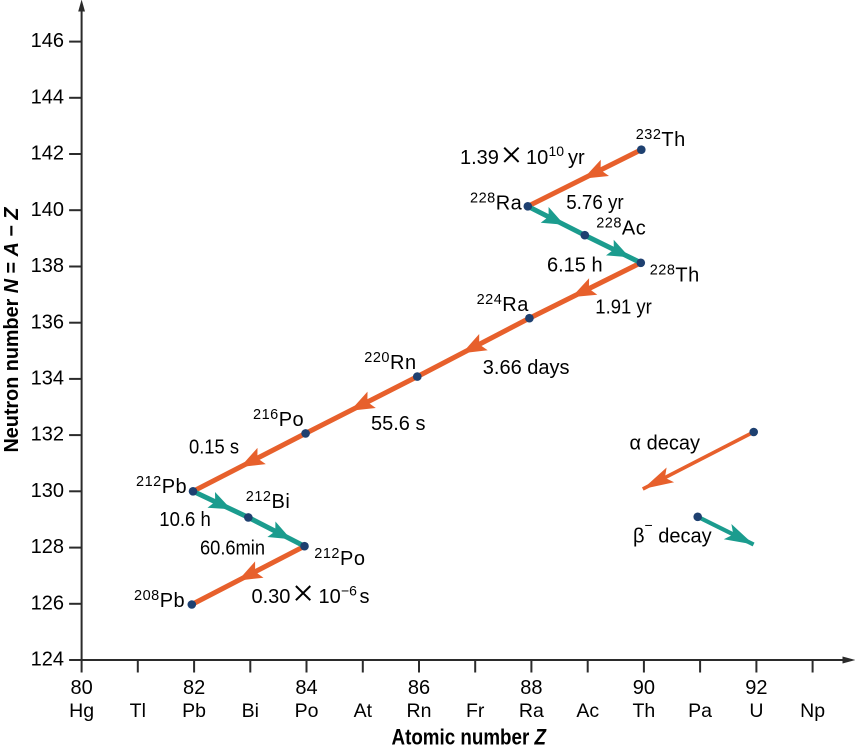  Describe the element at coordinates (194, 711) in the screenshot. I see `svg-text: Pb` at that location.